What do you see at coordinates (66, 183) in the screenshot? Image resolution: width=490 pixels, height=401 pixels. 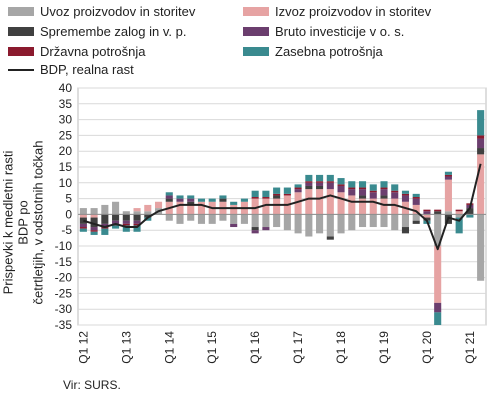 I see `y-tick-label: 10` at bounding box center [66, 183].